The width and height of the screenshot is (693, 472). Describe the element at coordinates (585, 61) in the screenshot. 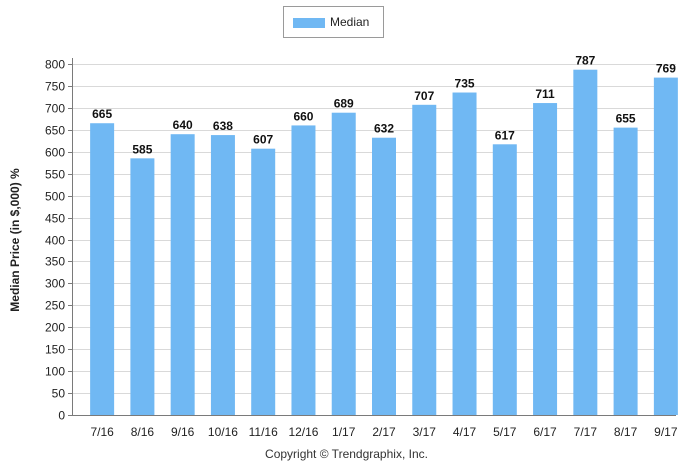

I see `data-label: 787` at that location.